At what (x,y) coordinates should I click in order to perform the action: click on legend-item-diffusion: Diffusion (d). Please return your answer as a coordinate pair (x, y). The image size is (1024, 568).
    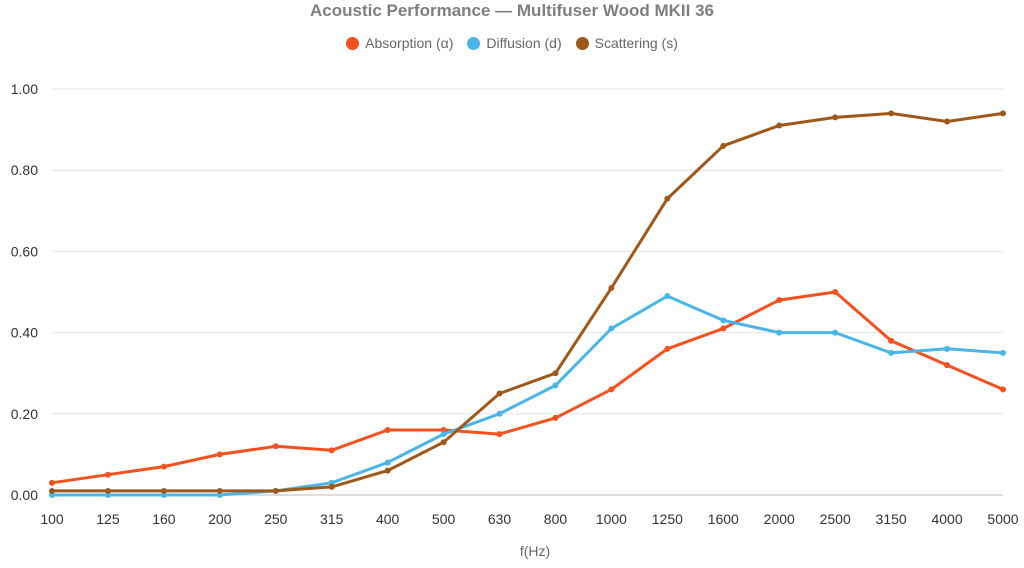
    Looking at the image, I should click on (514, 43).